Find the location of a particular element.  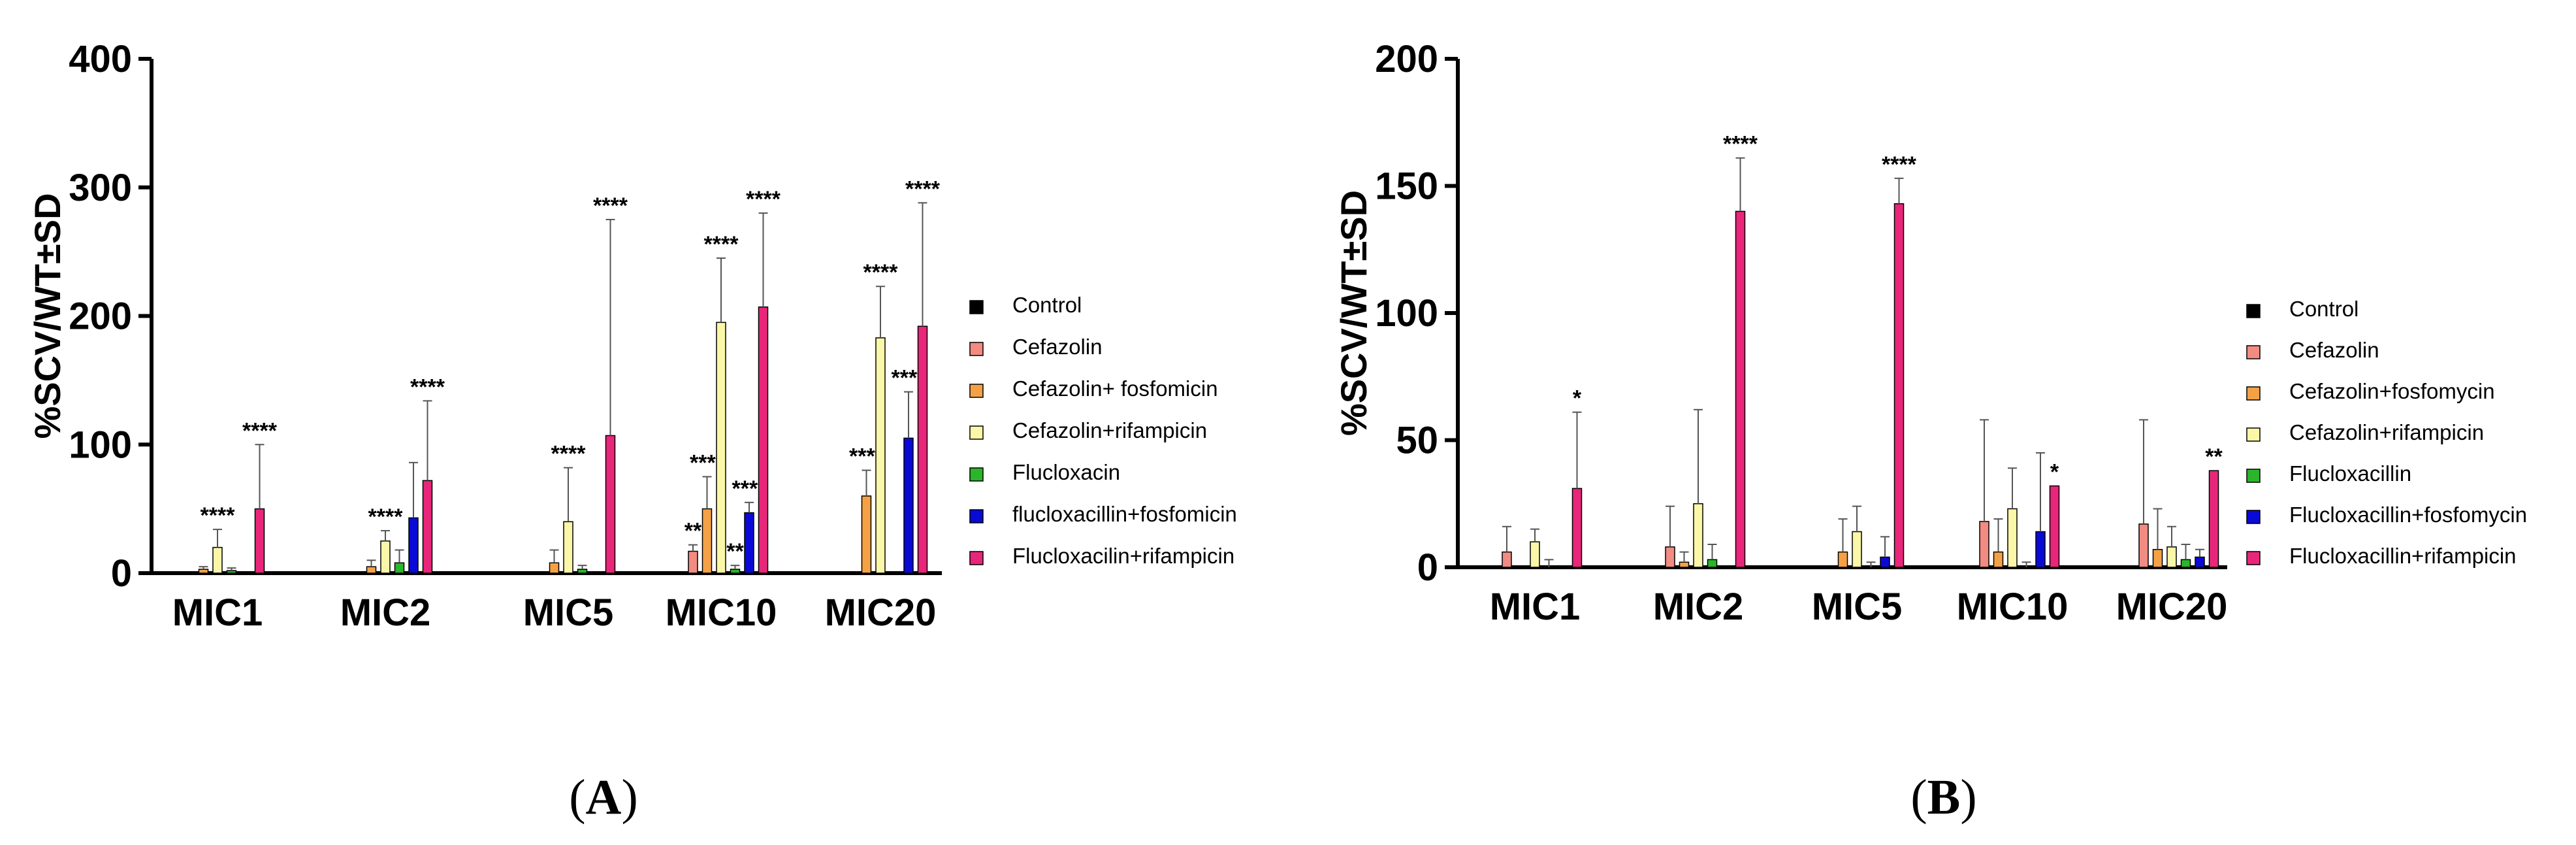

legend-label: Flucloxacilin+rifampicin is located at coordinates (1123, 556).